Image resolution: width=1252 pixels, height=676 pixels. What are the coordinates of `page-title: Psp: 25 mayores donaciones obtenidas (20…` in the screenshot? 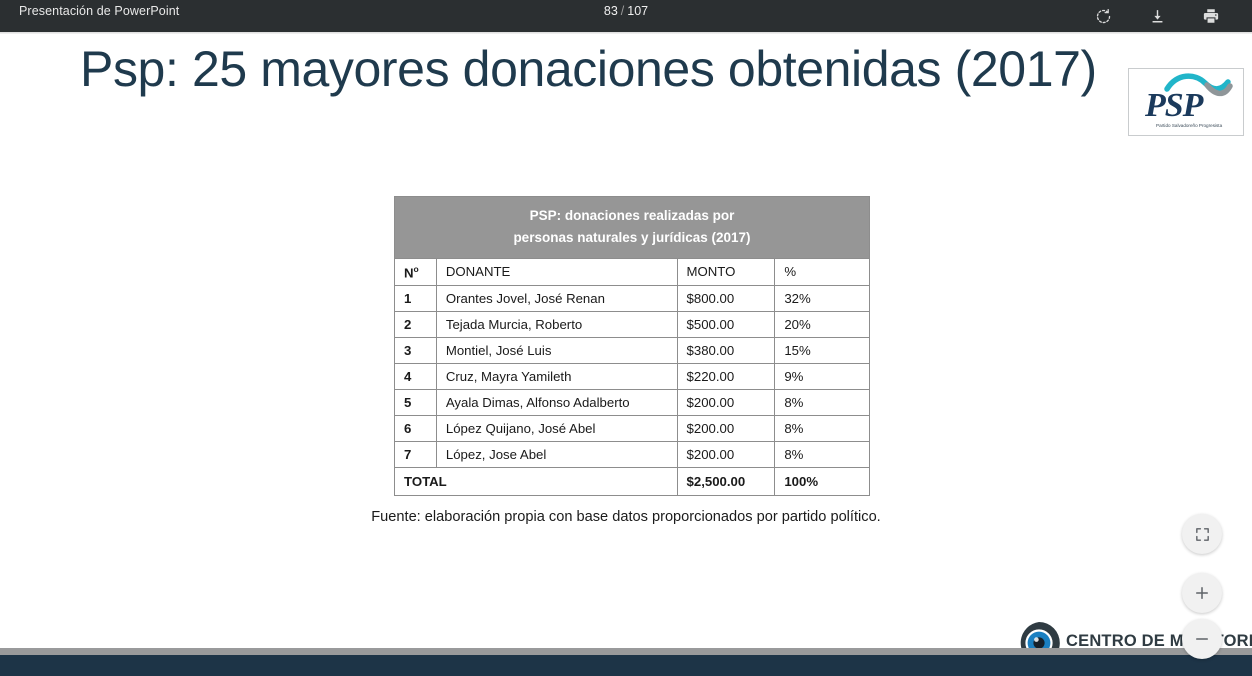 It's located at (588, 69).